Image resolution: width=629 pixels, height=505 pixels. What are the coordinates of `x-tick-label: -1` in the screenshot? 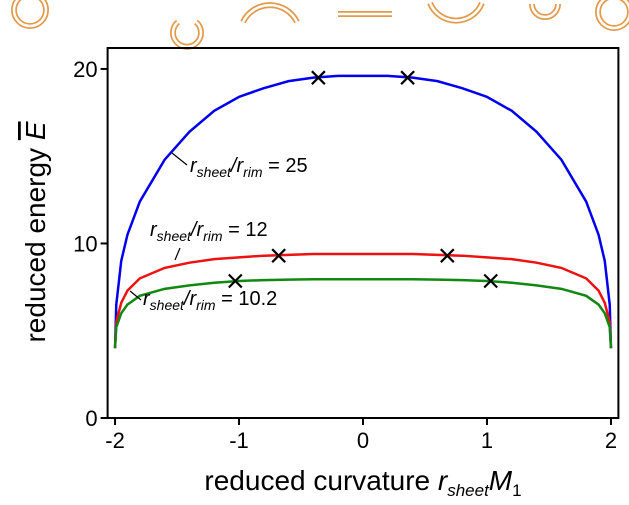 It's located at (239, 440).